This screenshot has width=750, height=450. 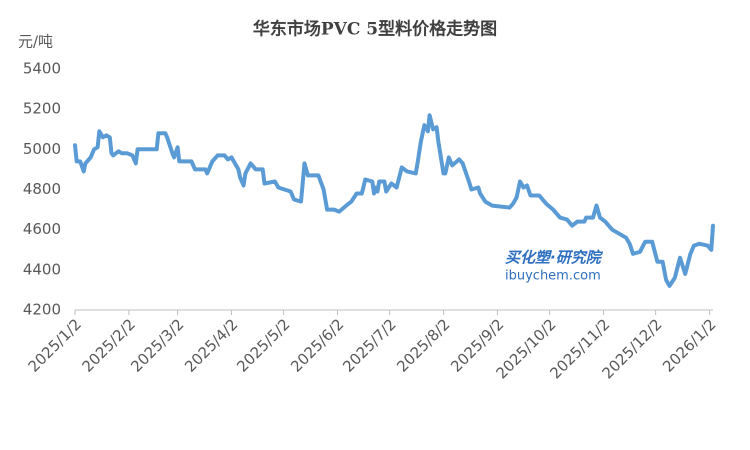 I want to click on y-tick-label: 4400, so click(x=42, y=269).